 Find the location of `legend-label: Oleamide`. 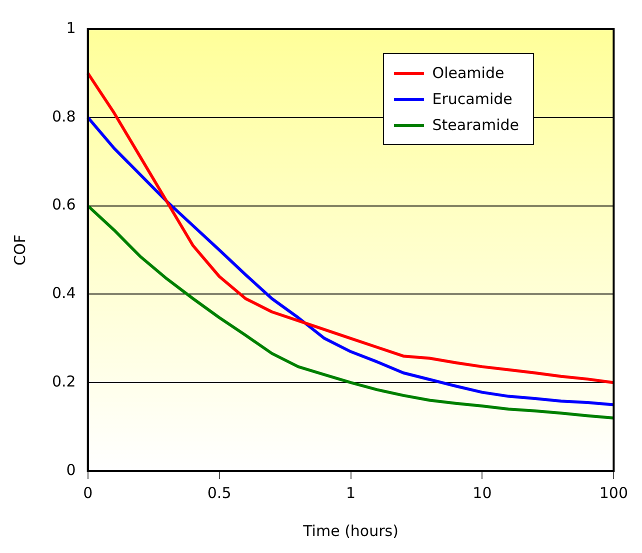

legend-label: Oleamide is located at coordinates (468, 73).